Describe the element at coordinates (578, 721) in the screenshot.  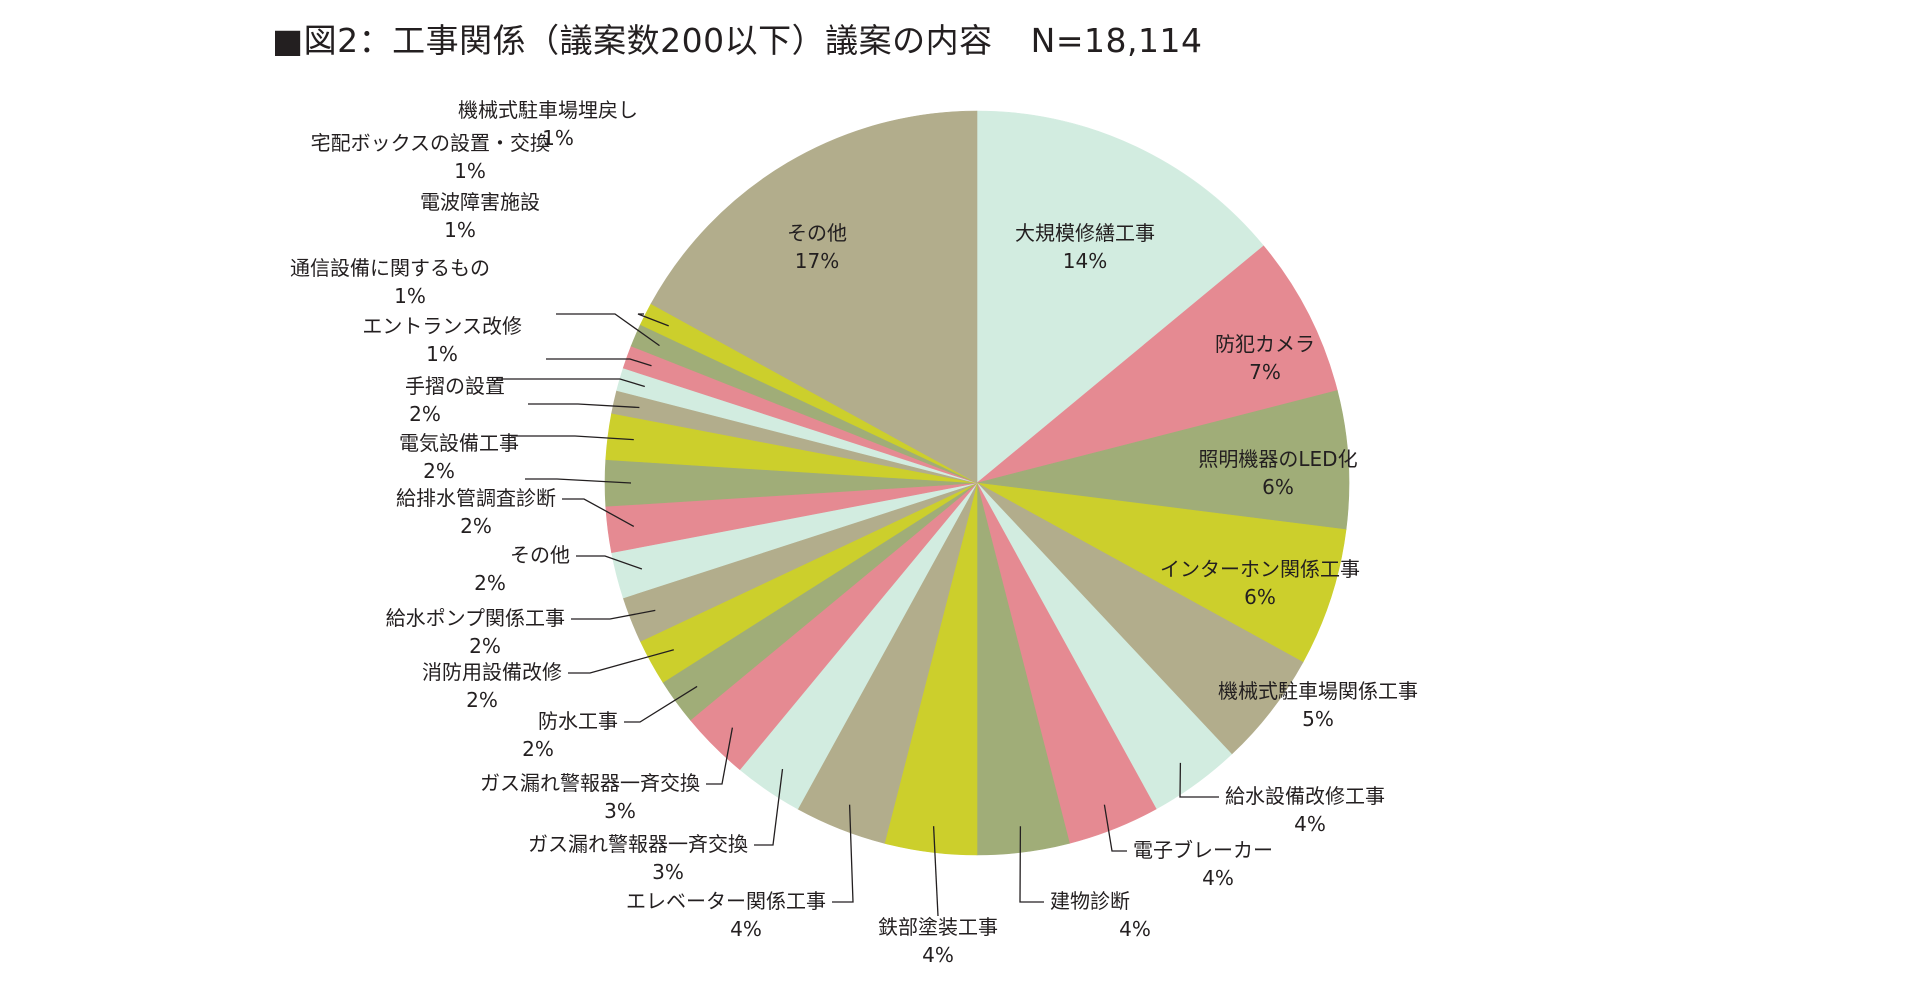
I see `slice-label: 防水工事` at that location.